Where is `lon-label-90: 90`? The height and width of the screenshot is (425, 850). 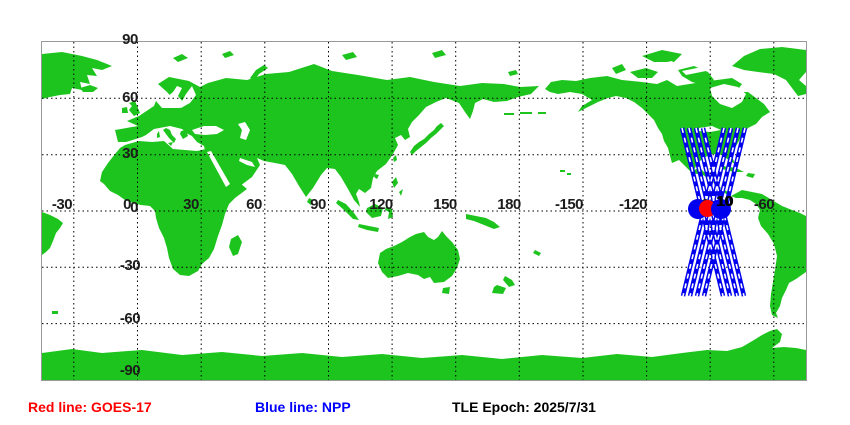 lon-label-90: 90 is located at coordinates (318, 204).